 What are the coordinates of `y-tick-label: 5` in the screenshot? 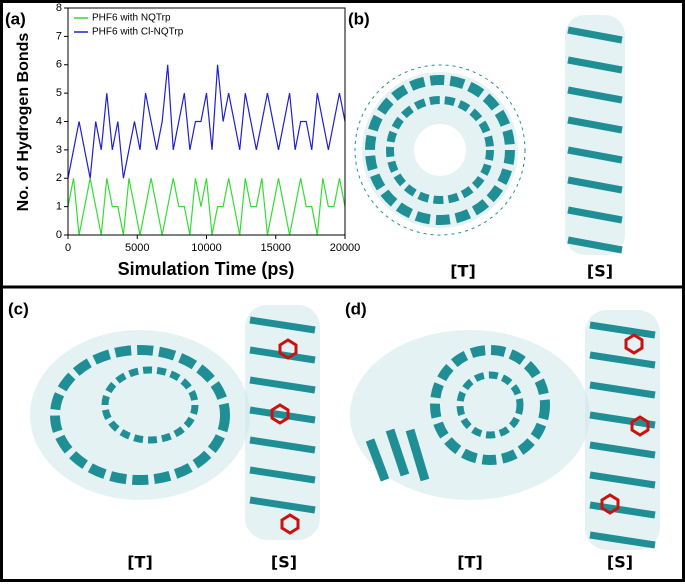 It's located at (59, 93).